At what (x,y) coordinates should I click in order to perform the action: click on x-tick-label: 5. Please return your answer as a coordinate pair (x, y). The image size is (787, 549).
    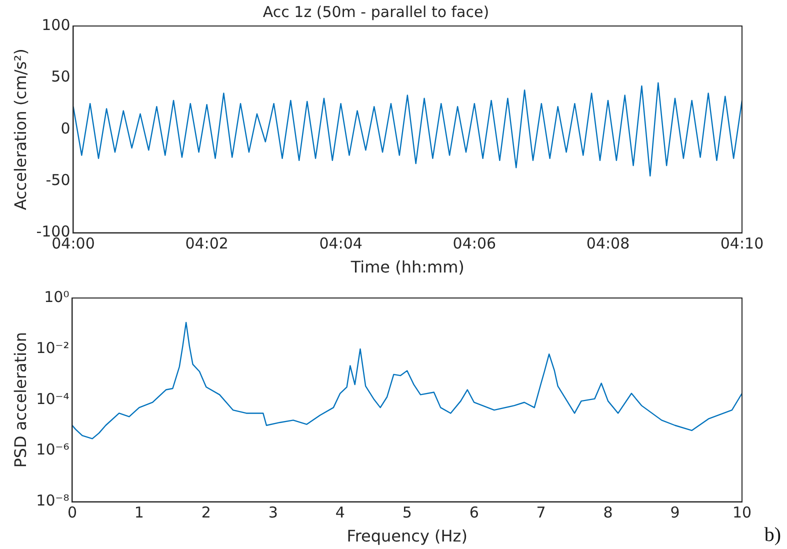
    Looking at the image, I should click on (407, 513).